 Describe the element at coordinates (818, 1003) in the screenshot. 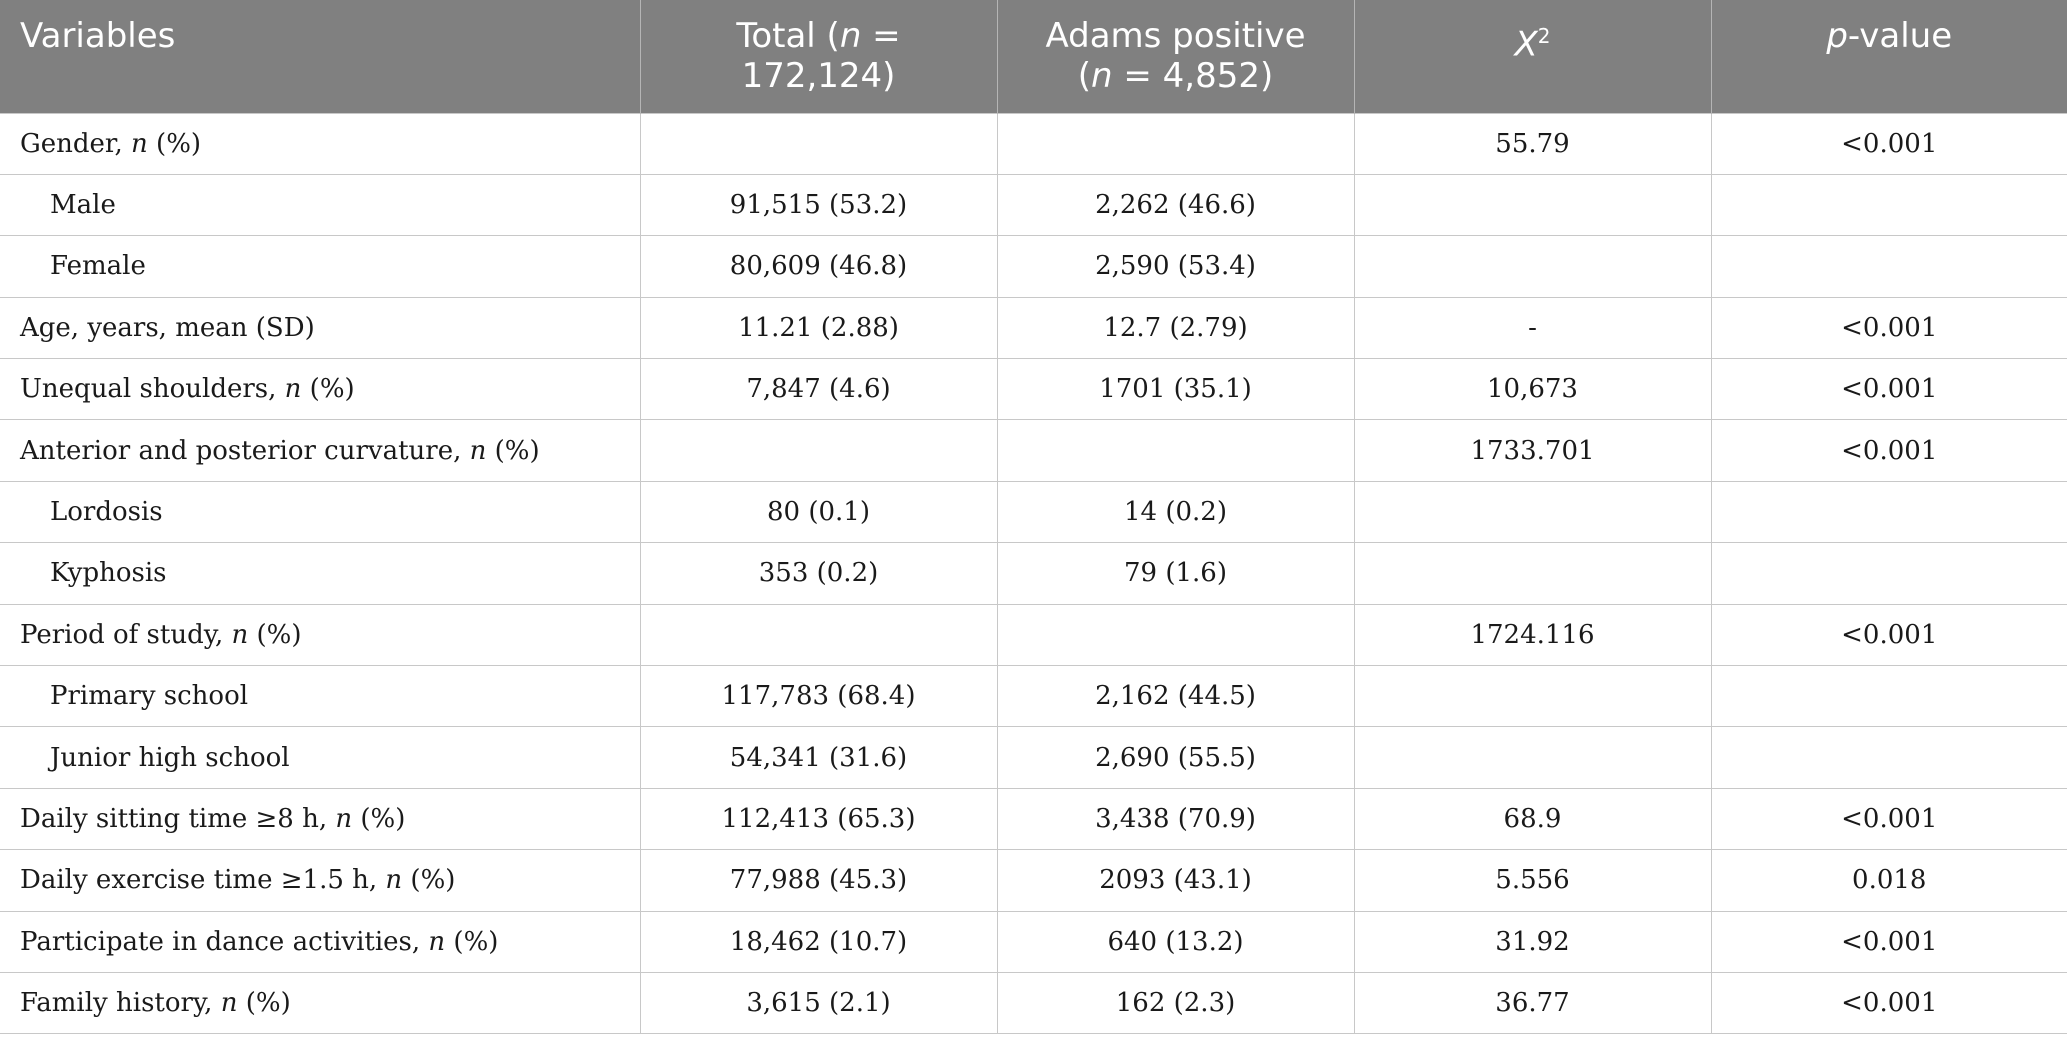

I see `cell-total: 3,615 (2.1)` at that location.